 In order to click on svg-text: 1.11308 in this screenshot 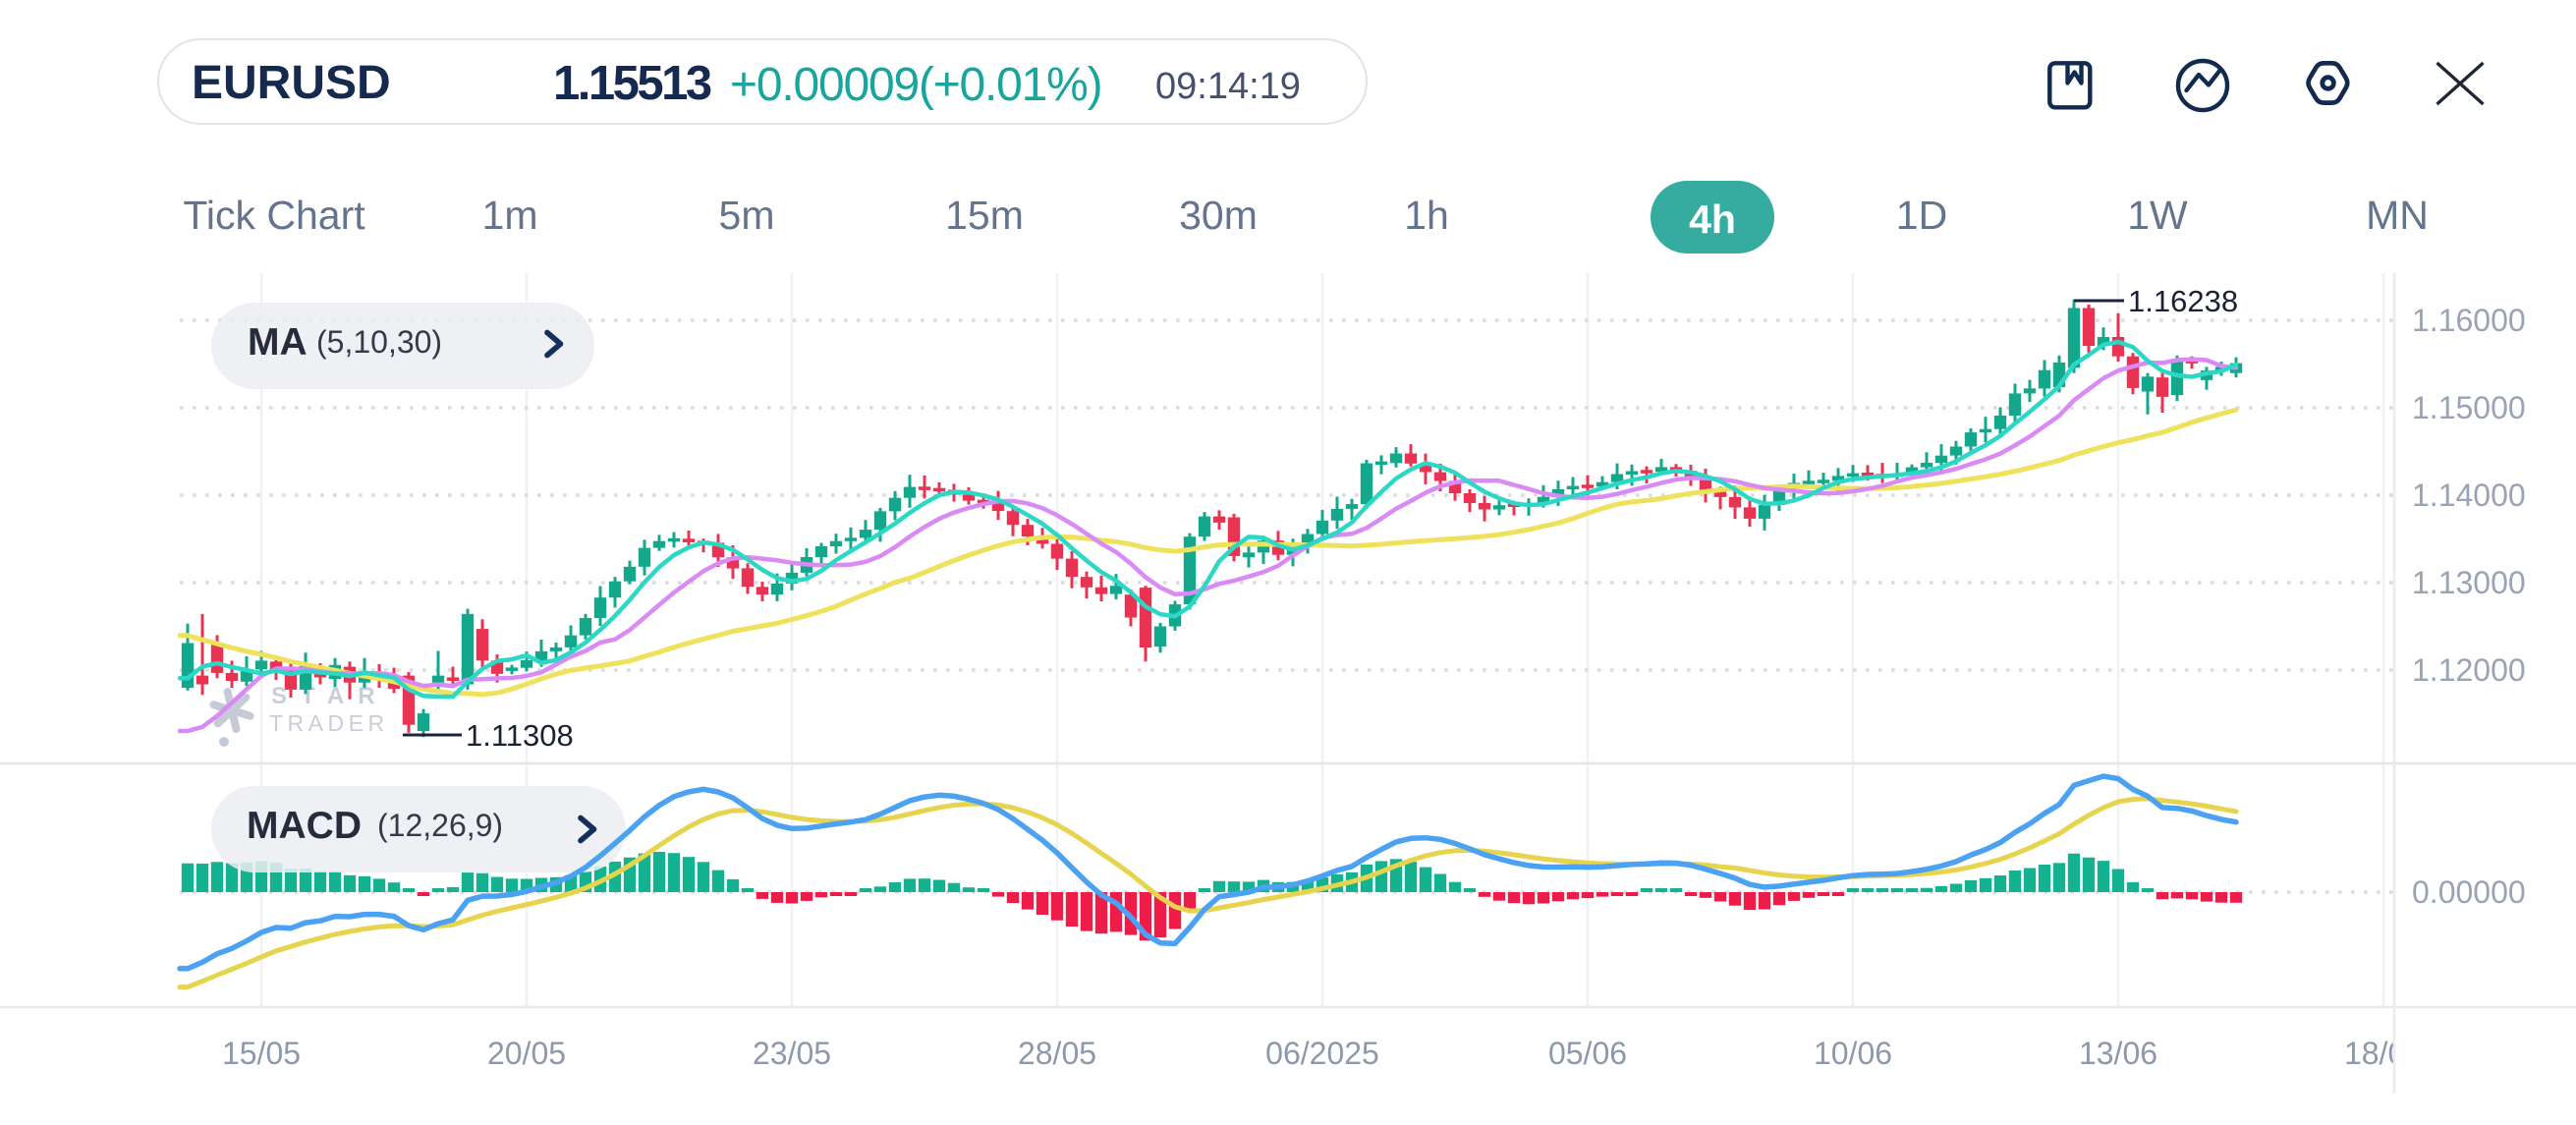, I will do `click(520, 735)`.